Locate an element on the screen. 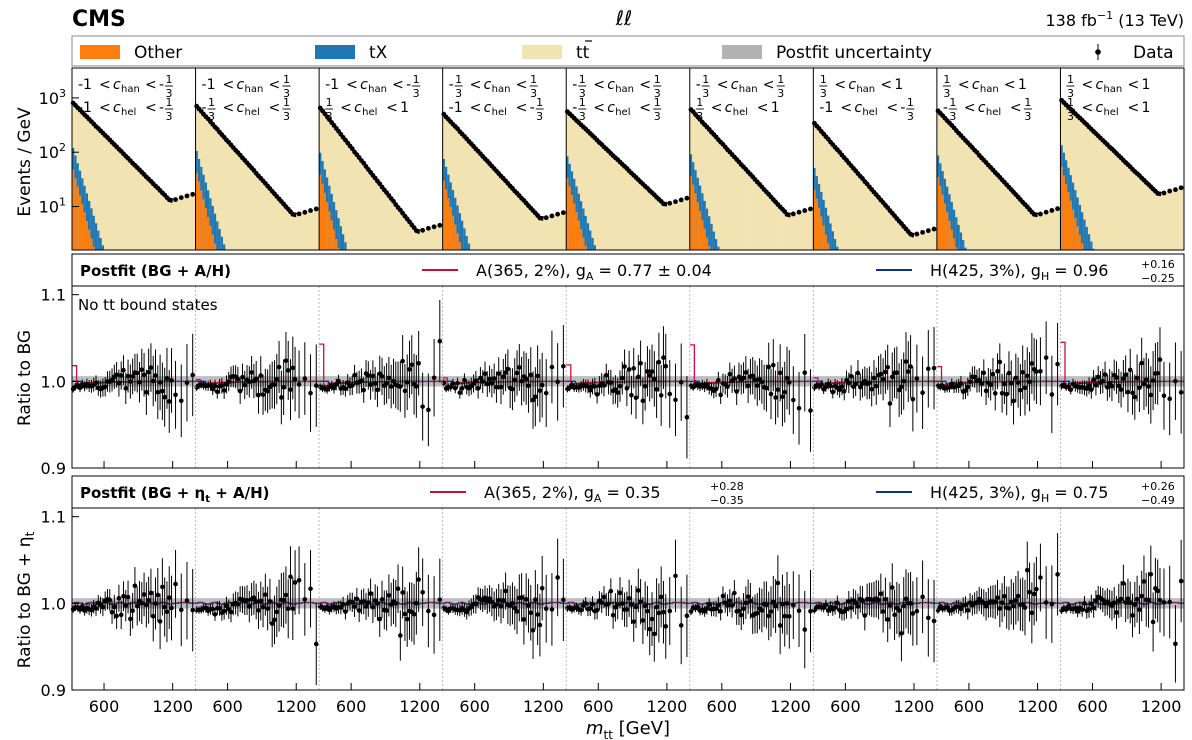  bin-condition: -1 < c hel < -13 is located at coordinates (867, 109).